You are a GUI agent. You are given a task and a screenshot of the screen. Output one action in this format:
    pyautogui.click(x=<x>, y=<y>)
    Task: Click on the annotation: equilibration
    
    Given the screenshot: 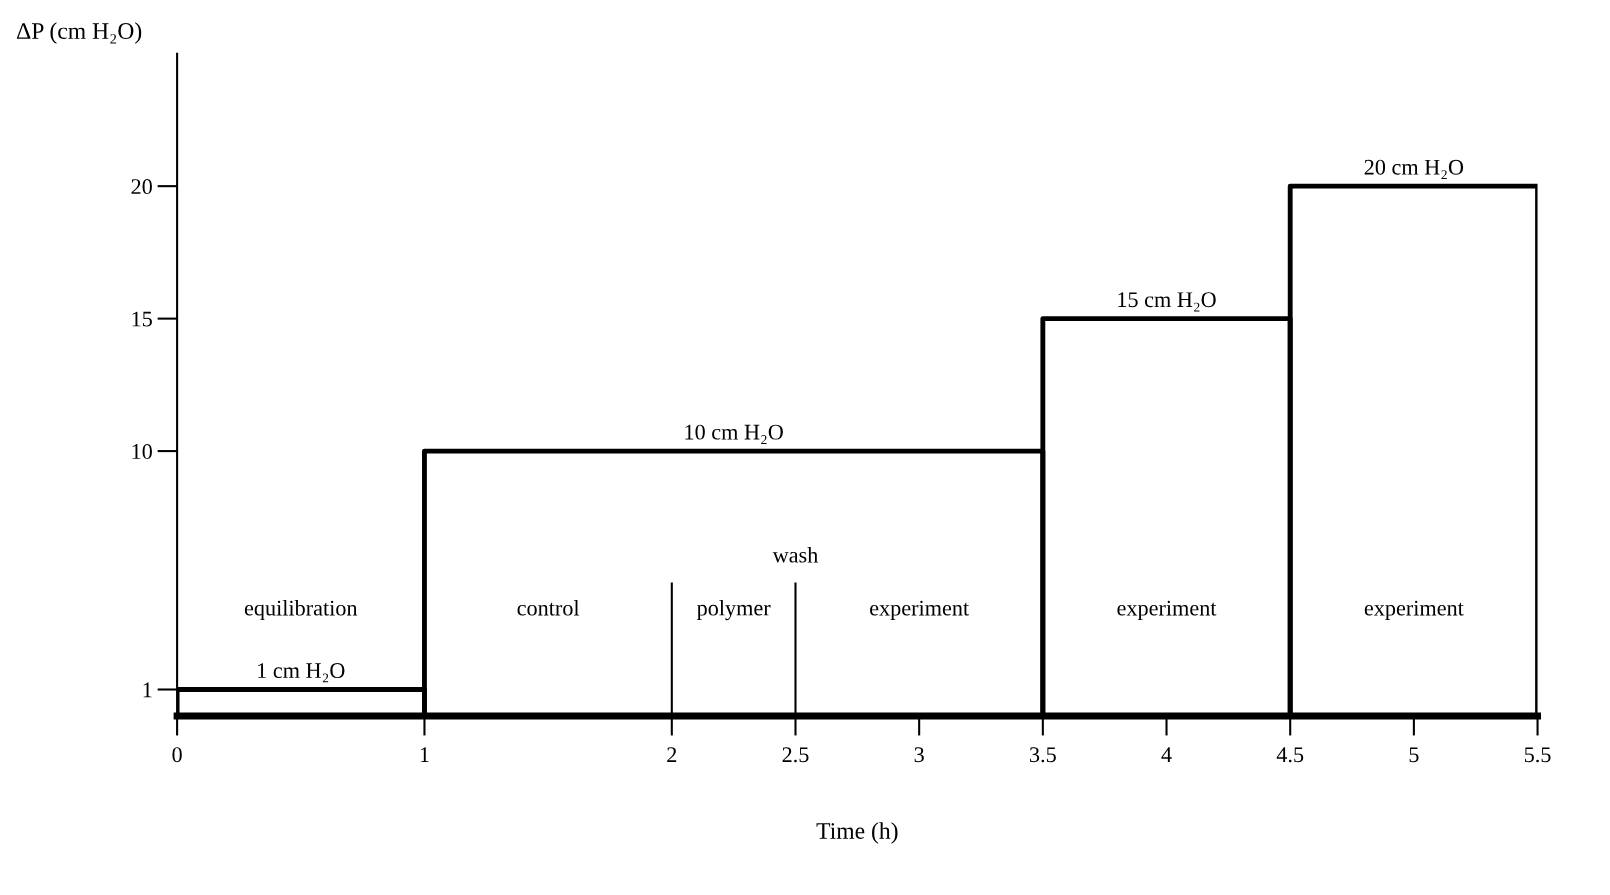 What is the action you would take?
    pyautogui.click(x=301, y=610)
    